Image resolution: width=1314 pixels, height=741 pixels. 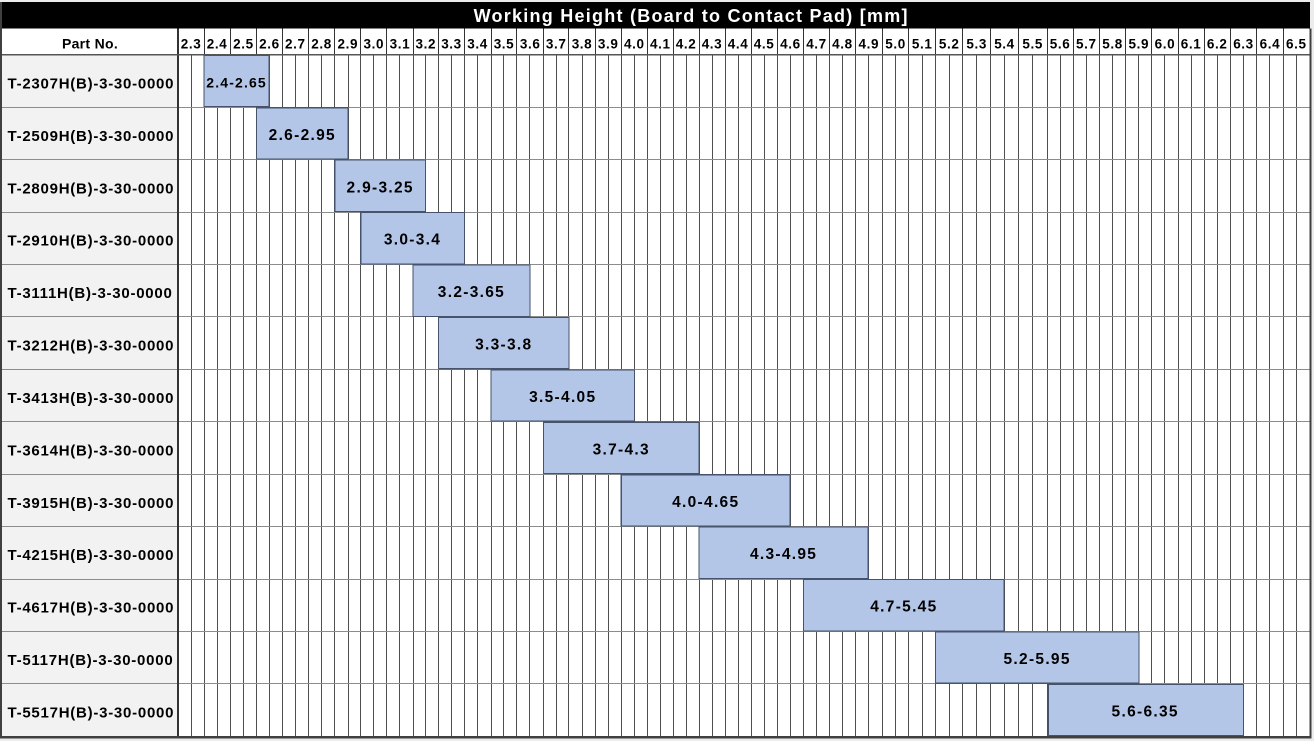 What do you see at coordinates (90, 44) in the screenshot?
I see `svg-text: Part No.` at bounding box center [90, 44].